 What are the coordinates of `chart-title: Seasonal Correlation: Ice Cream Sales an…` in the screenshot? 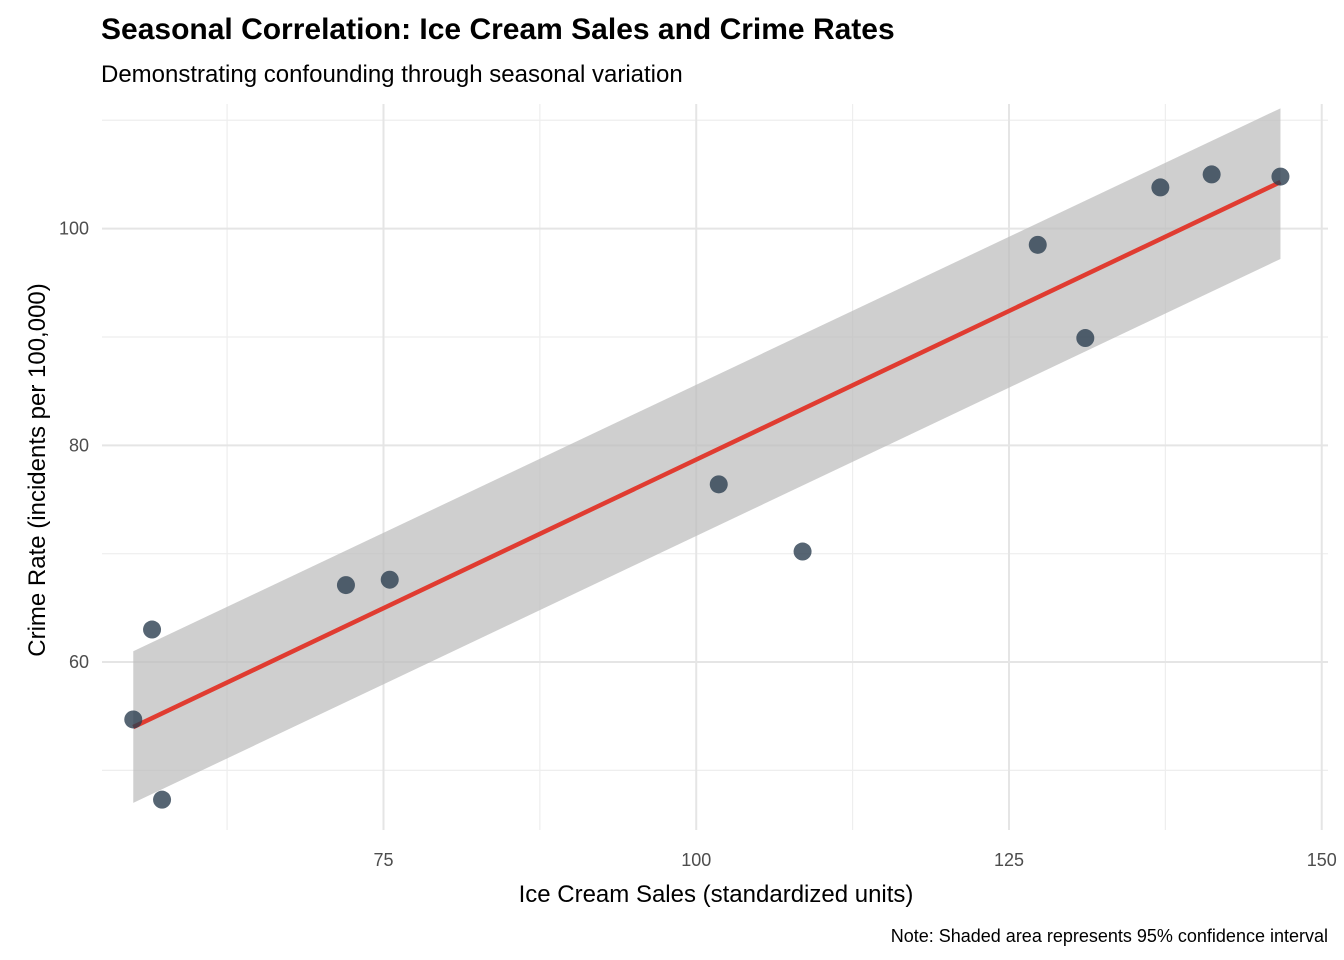 It's located at (498, 29).